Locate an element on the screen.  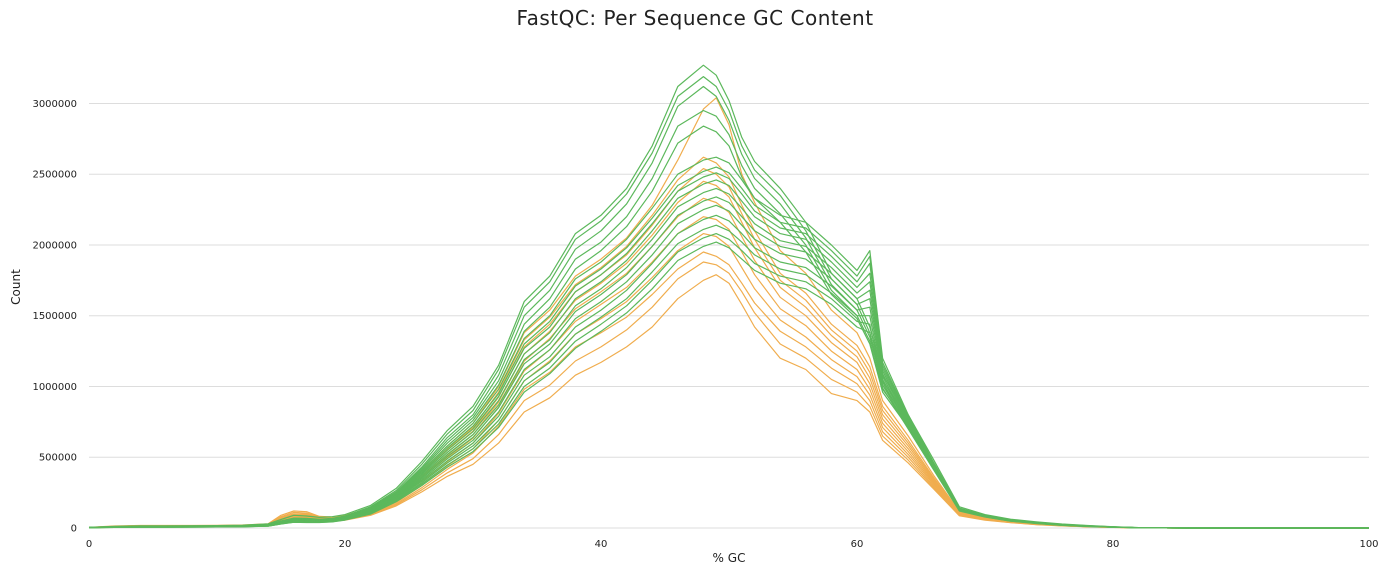
x-tick-label: 60 is located at coordinates (857, 544).